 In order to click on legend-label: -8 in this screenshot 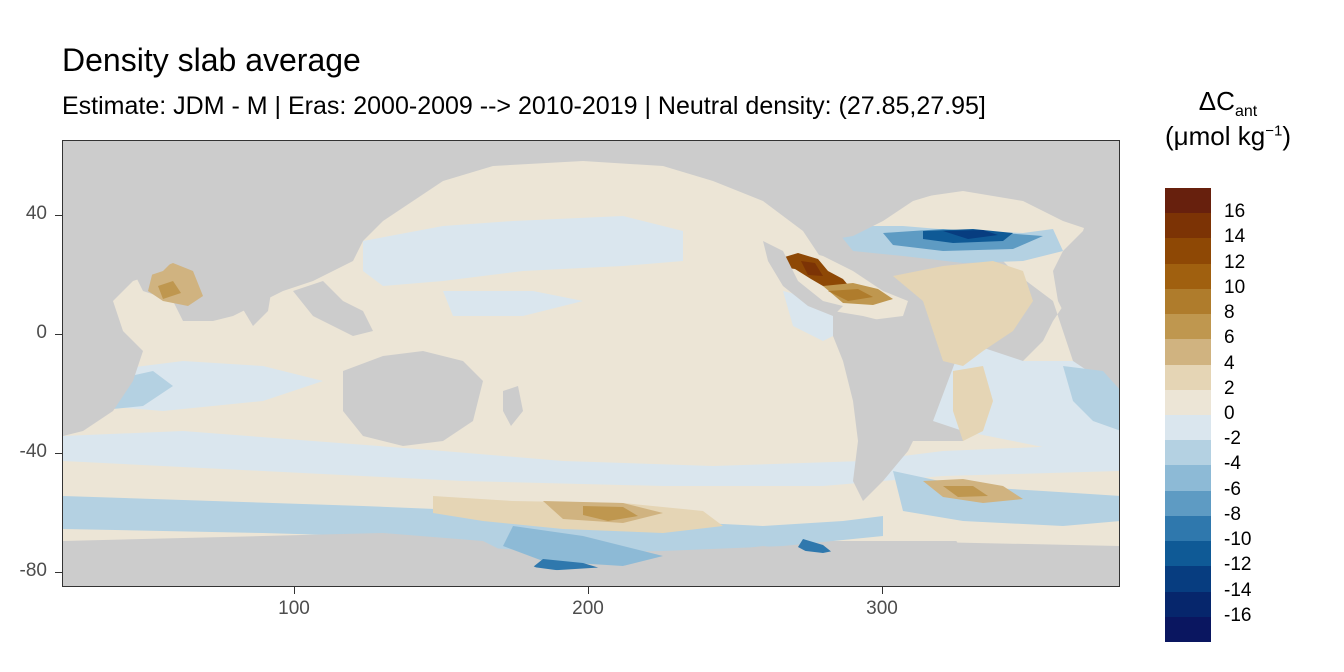, I will do `click(1232, 514)`.